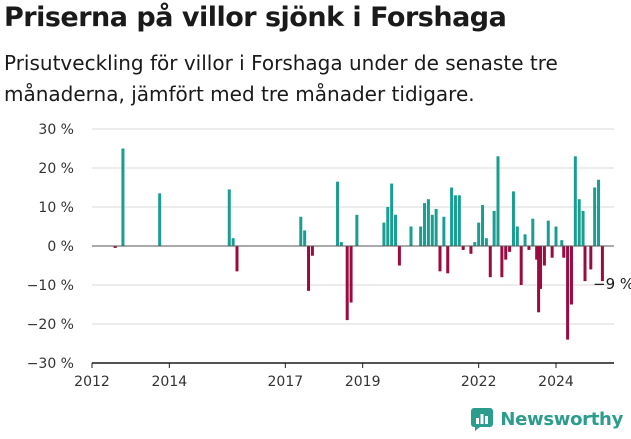  I want to click on x-tick-label: 2022, so click(479, 382).